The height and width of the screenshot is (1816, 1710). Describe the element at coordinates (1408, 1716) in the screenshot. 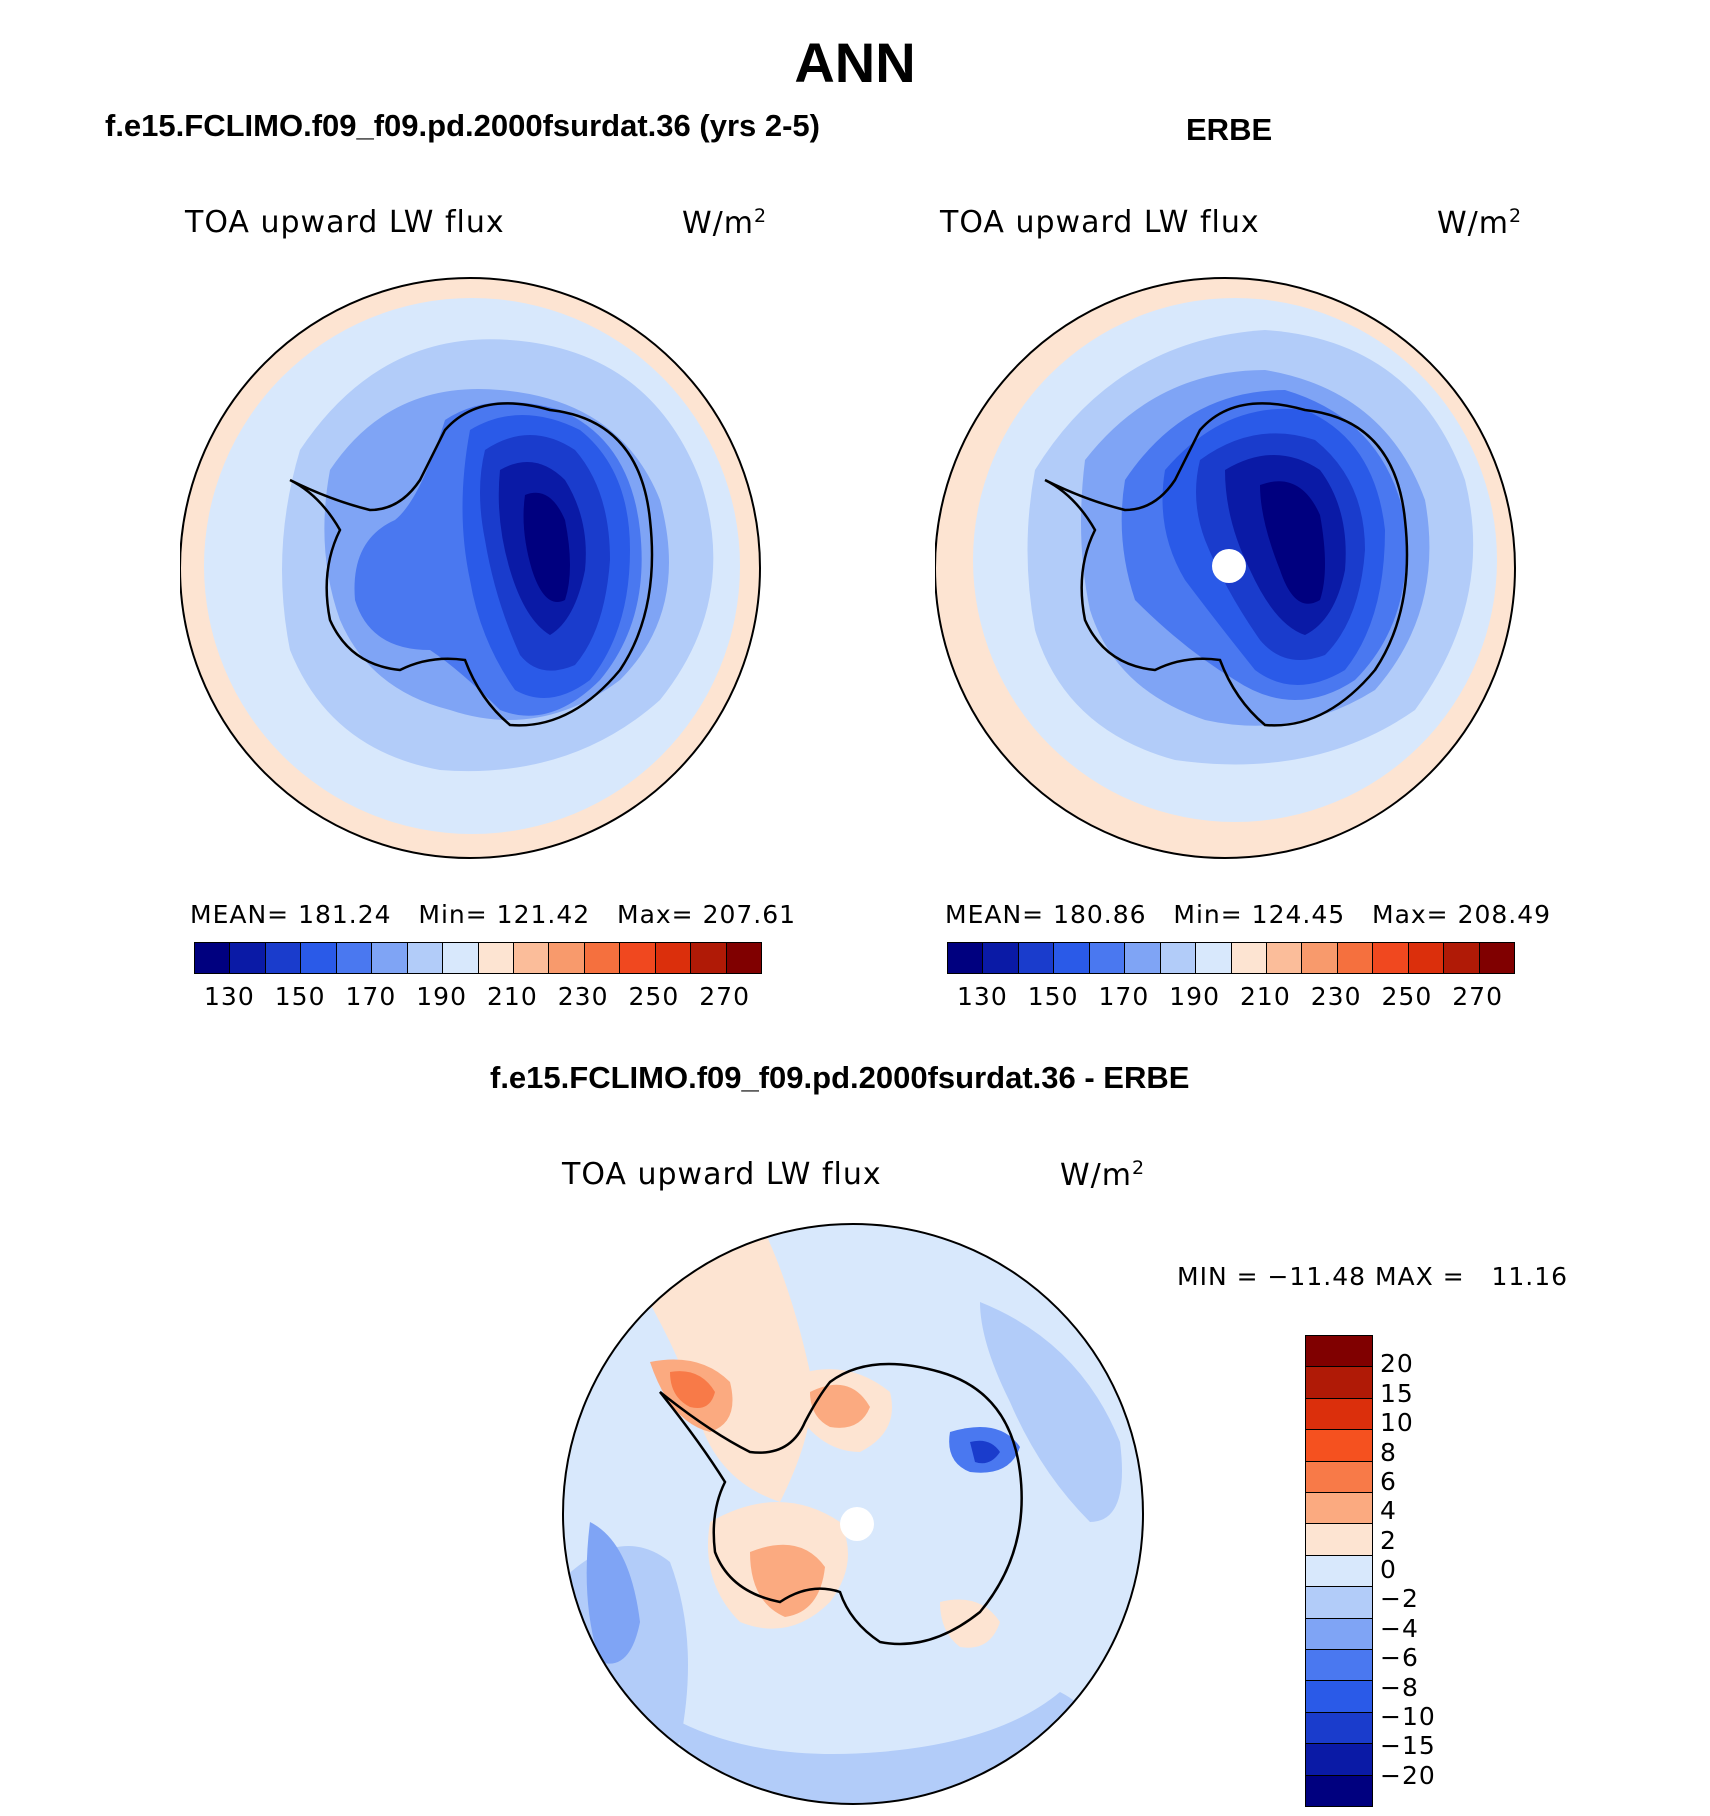

I see `colorbar-tick-label: −10` at that location.